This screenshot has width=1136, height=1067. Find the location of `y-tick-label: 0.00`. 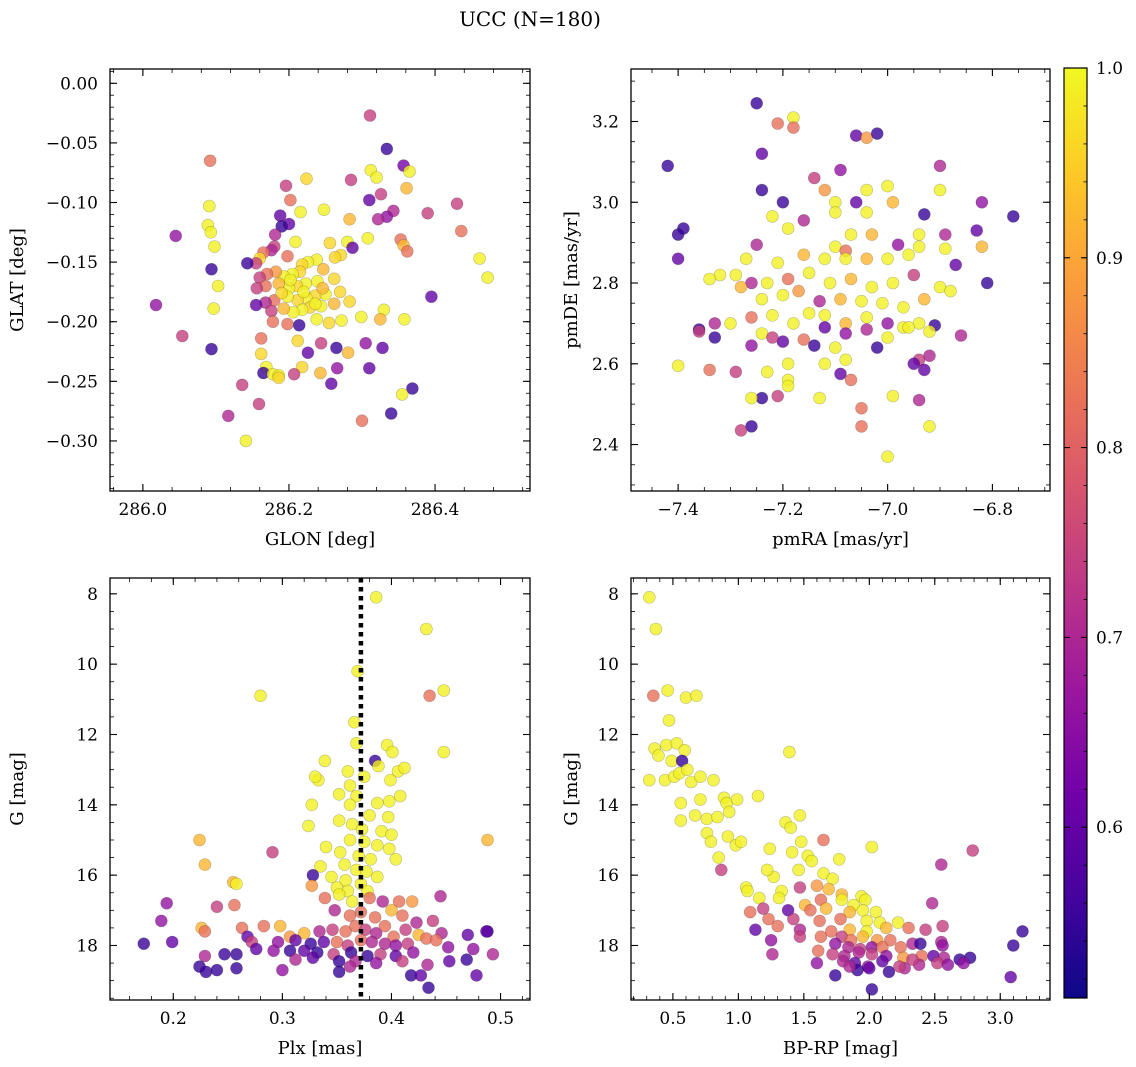

y-tick-label: 0.00 is located at coordinates (79, 84).